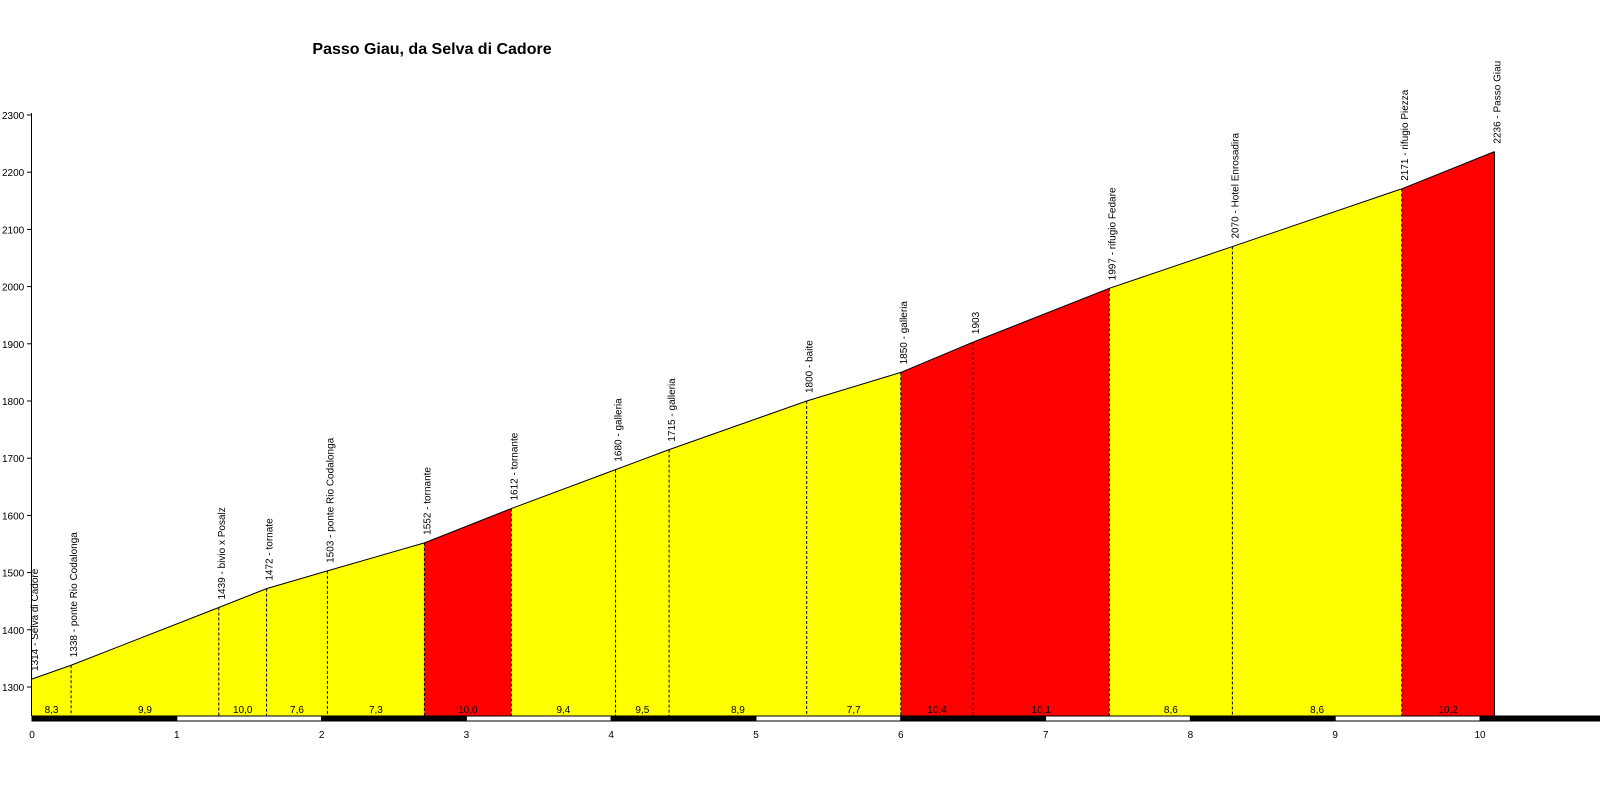  What do you see at coordinates (976, 322) in the screenshot?
I see `point-label-12: 1903` at bounding box center [976, 322].